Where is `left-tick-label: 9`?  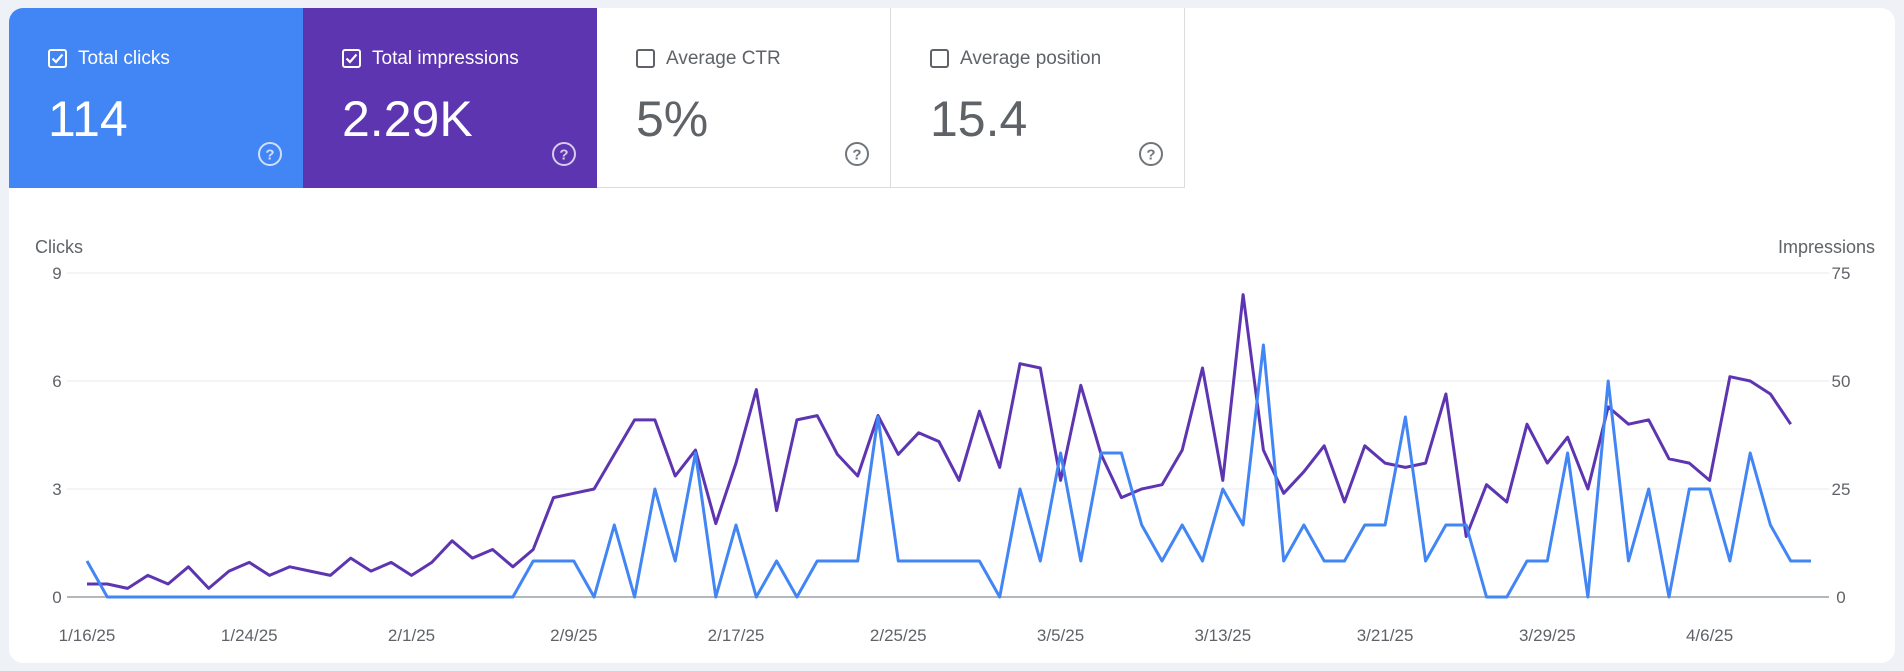 left-tick-label: 9 is located at coordinates (56, 273).